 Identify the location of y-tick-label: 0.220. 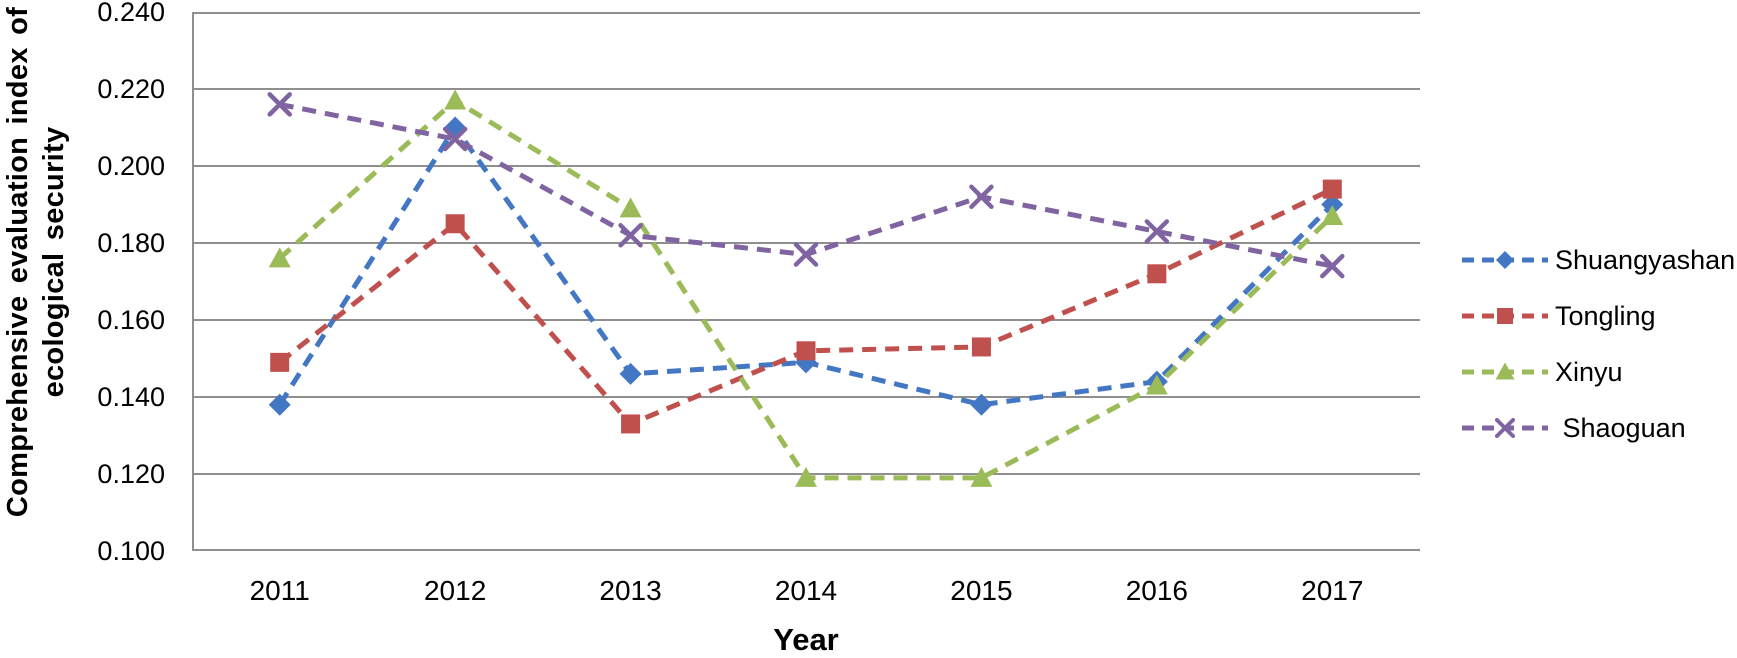
(131, 89).